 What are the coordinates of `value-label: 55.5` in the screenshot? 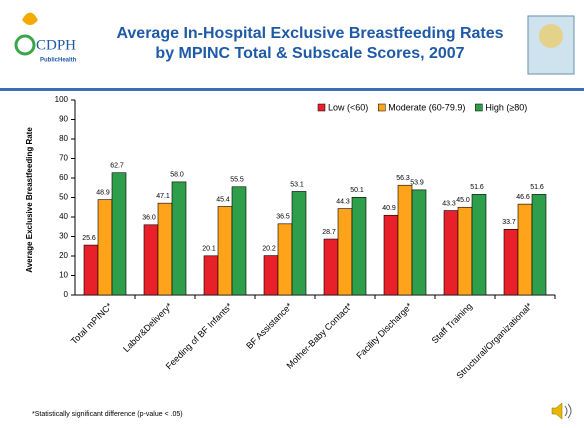 It's located at (237, 180).